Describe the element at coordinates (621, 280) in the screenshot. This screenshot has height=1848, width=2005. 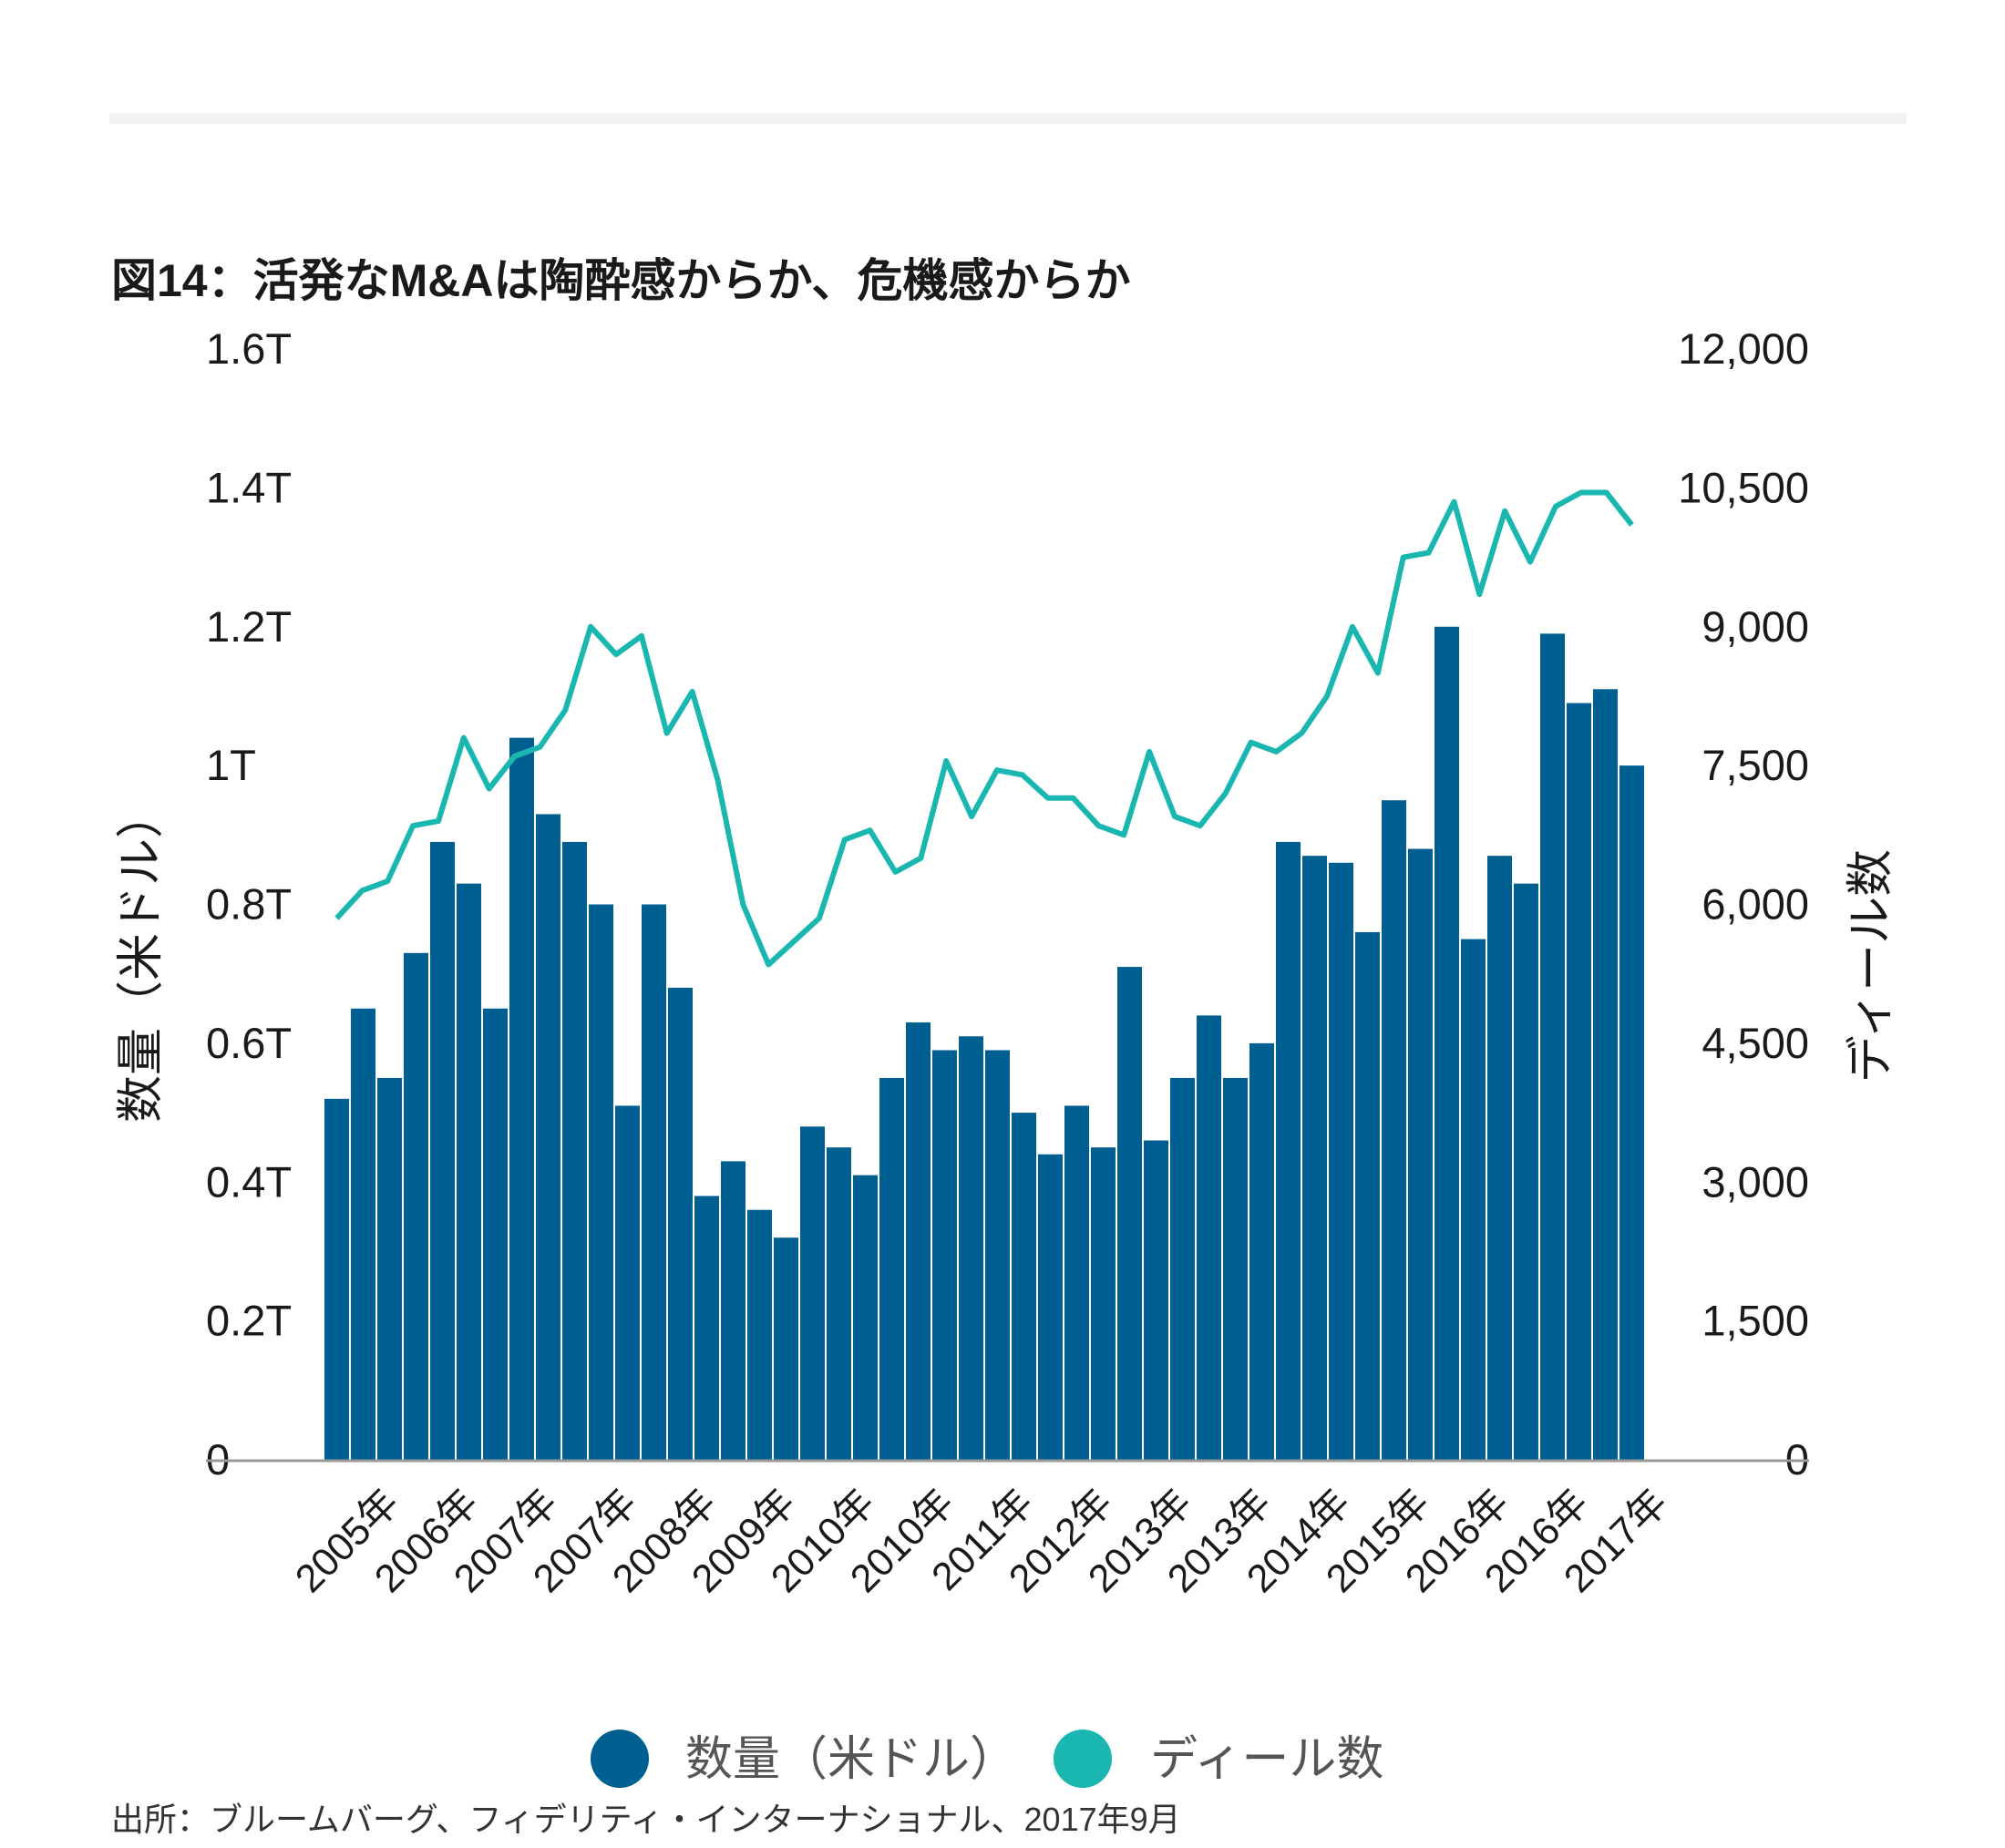
I see `chart-title: 図14：活発なM&Aは陶酔感からか、危機感からか` at that location.